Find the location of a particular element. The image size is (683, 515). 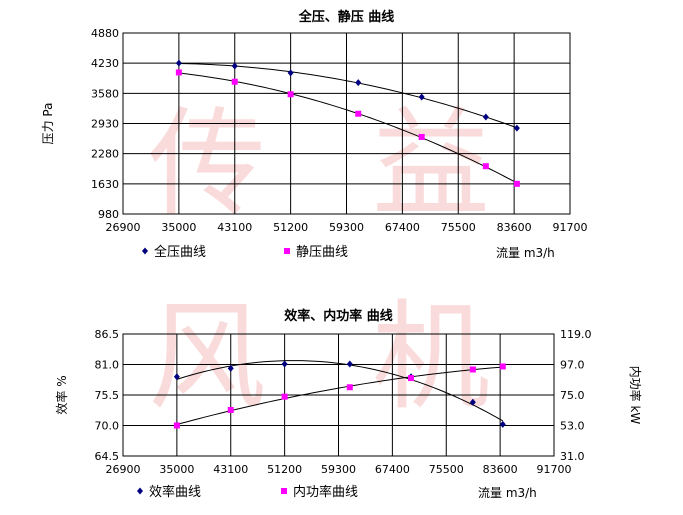

watermark-char-4: 机 is located at coordinates (431, 357).